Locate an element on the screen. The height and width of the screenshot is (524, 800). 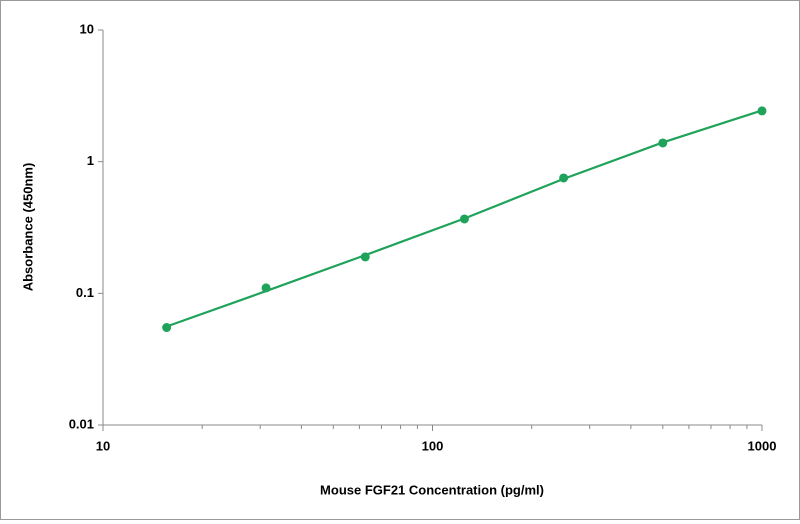
y-tick-label: 1 is located at coordinates (90, 160).